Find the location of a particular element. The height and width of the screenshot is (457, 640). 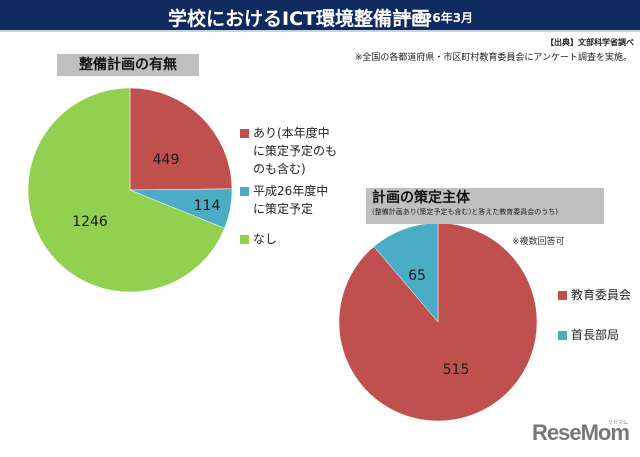

legend-label: なし is located at coordinates (265, 239).